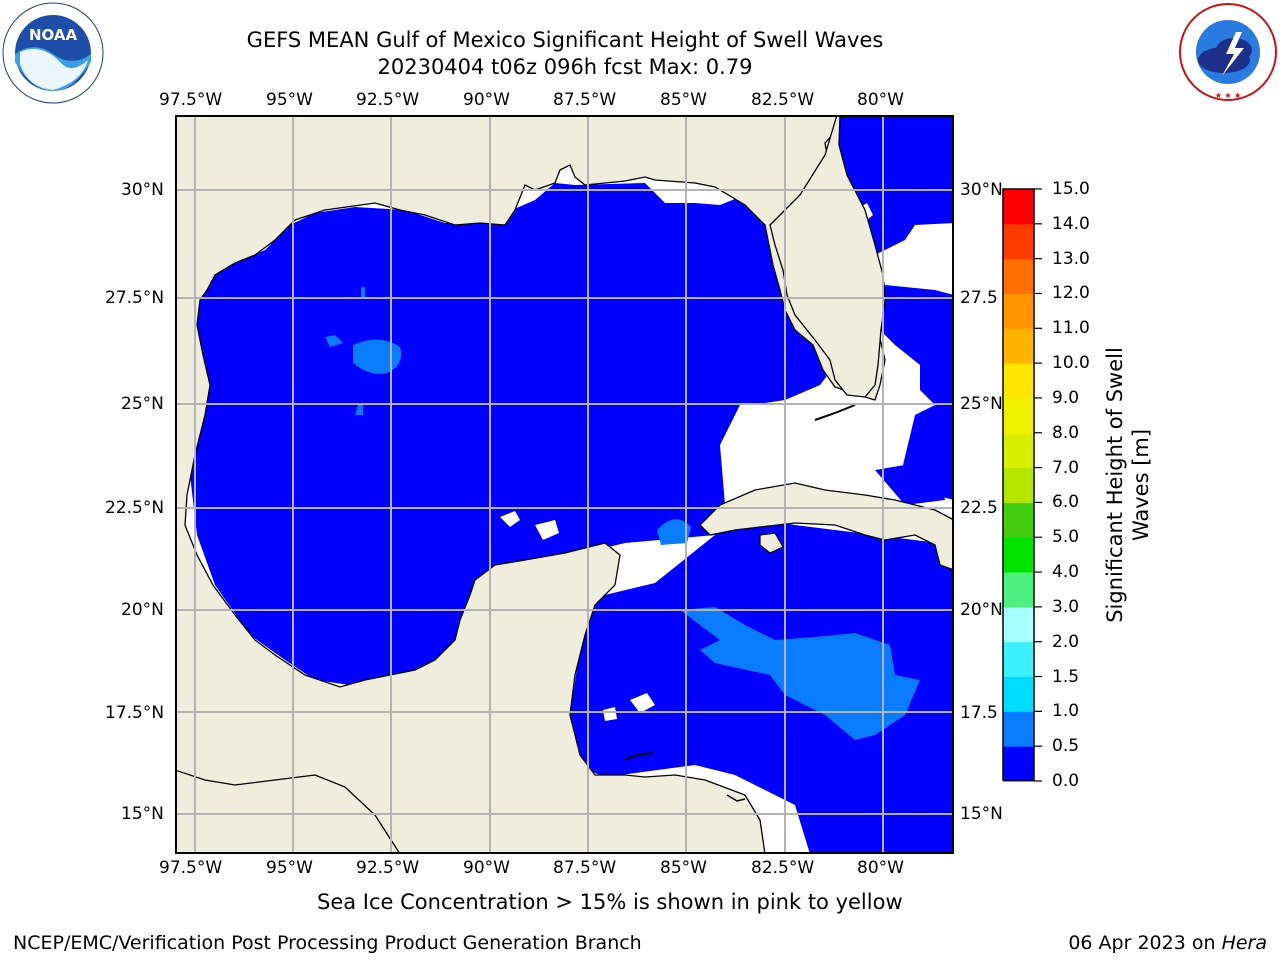 The image size is (1280, 960). I want to click on lon-label-bottom-1: 97.5°W, so click(191, 868).